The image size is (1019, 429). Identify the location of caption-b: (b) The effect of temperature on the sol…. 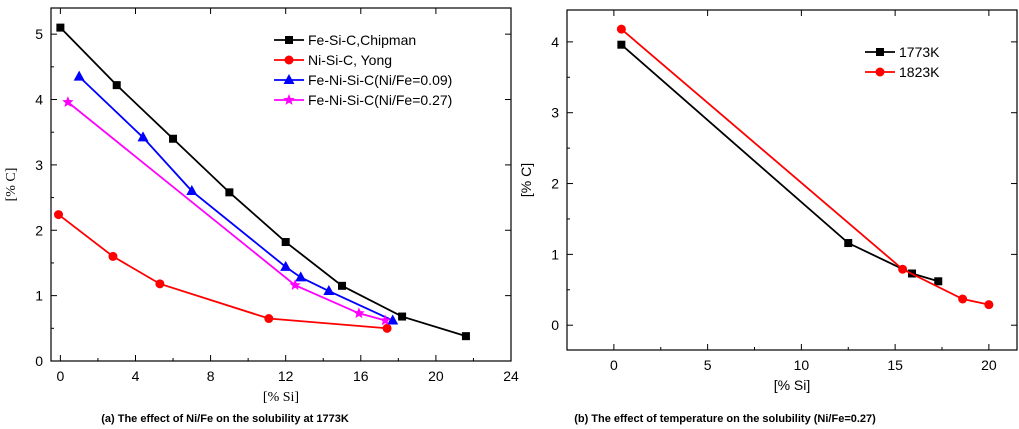
(725, 419).